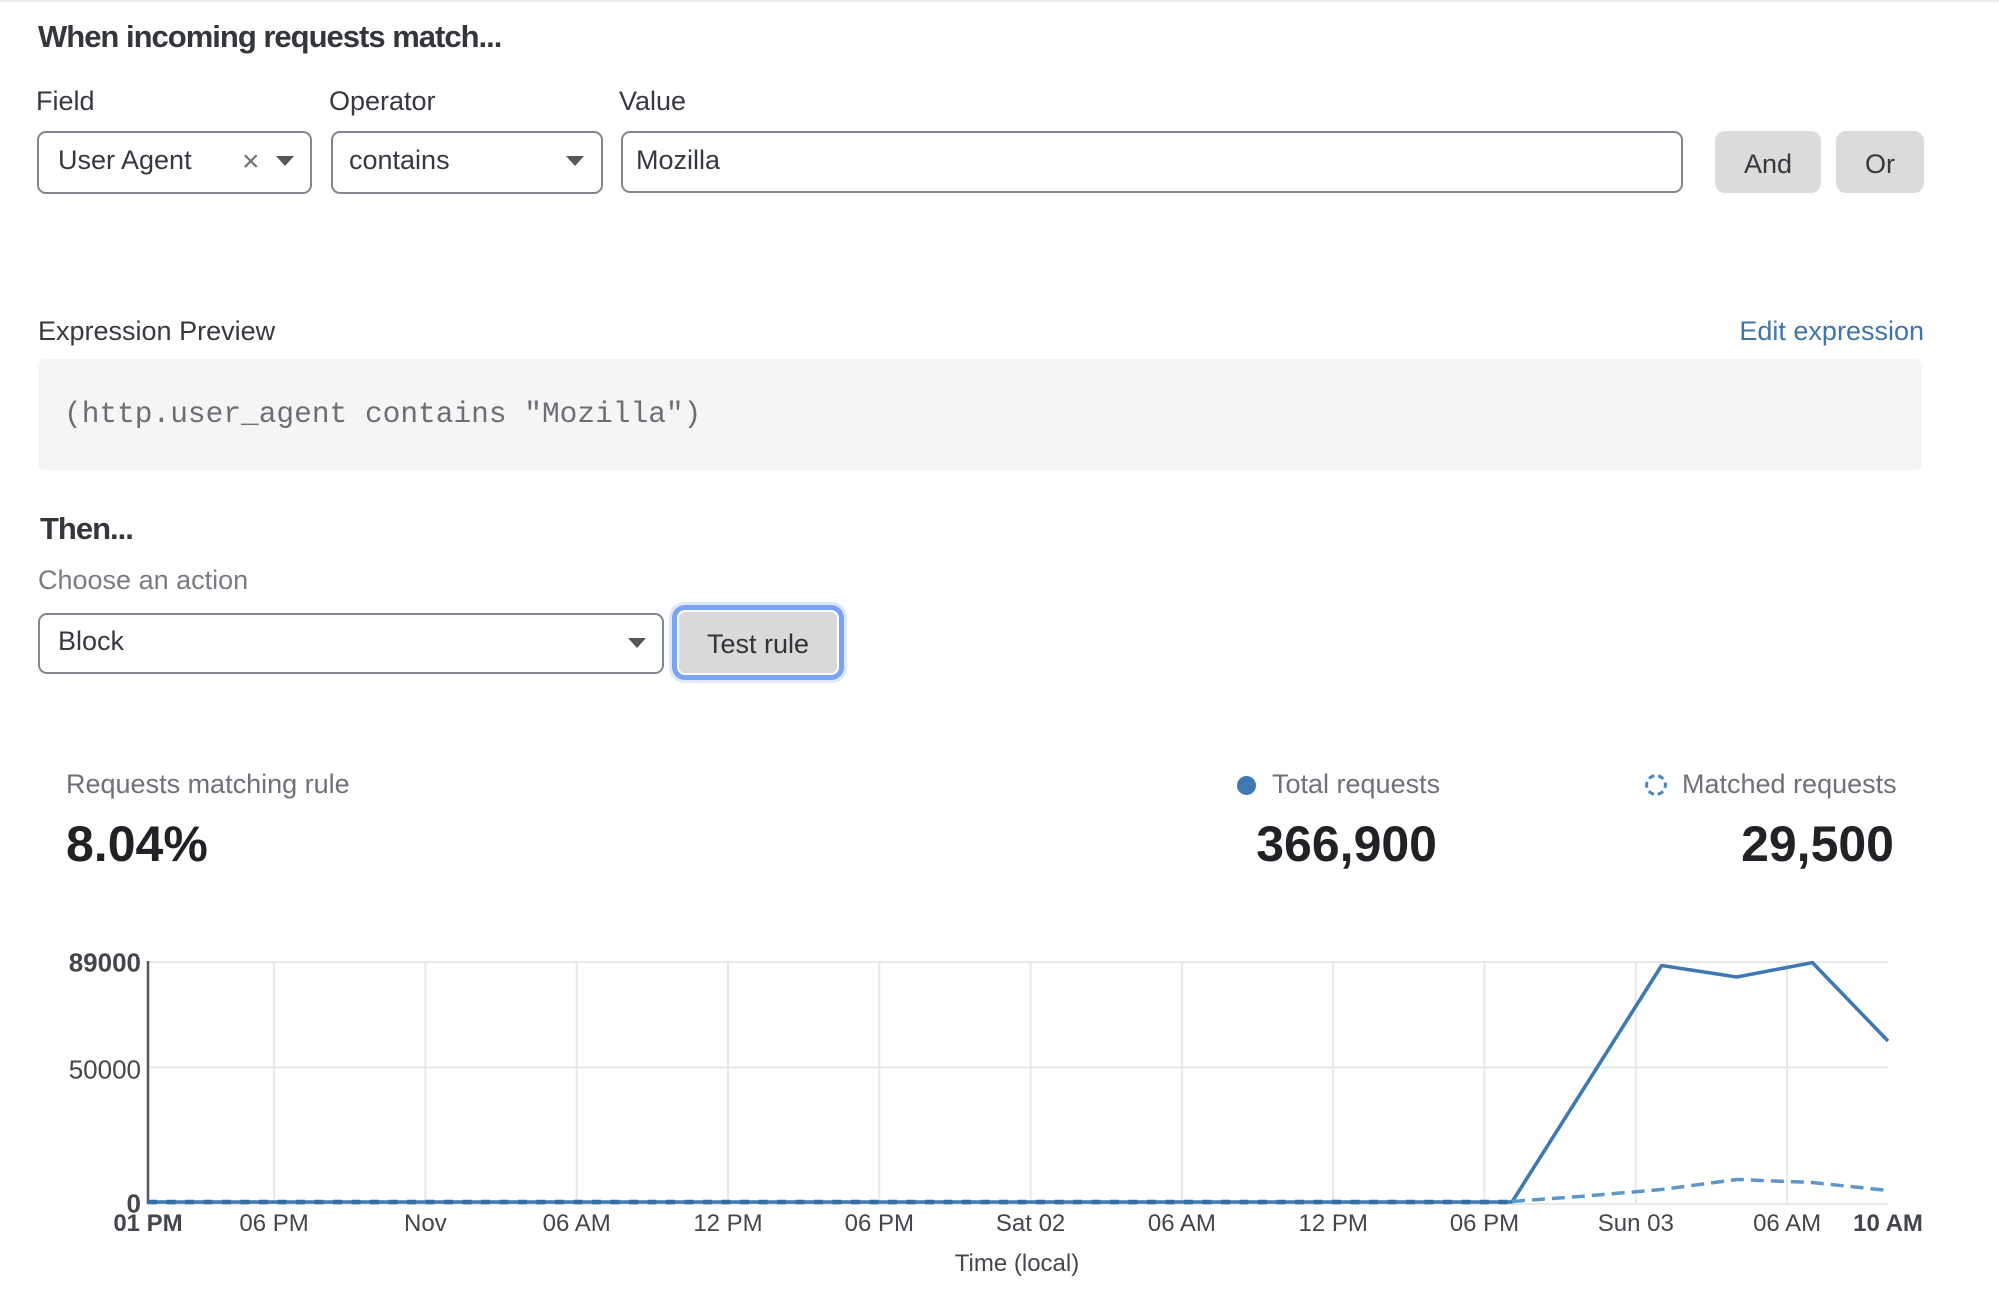 This screenshot has width=1999, height=1295. What do you see at coordinates (1030, 1223) in the screenshot?
I see `svg-text: Sat 02` at bounding box center [1030, 1223].